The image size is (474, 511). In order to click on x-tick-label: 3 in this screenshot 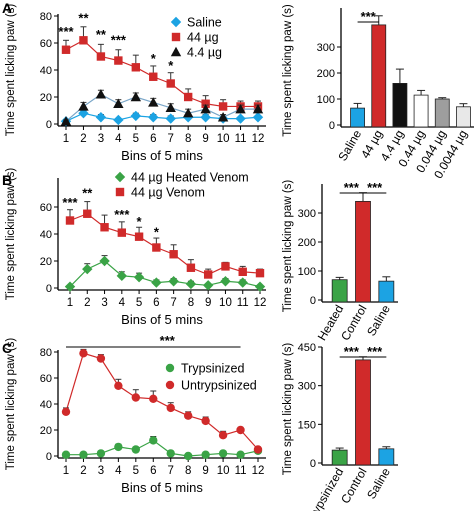, I will do `click(101, 471)`.